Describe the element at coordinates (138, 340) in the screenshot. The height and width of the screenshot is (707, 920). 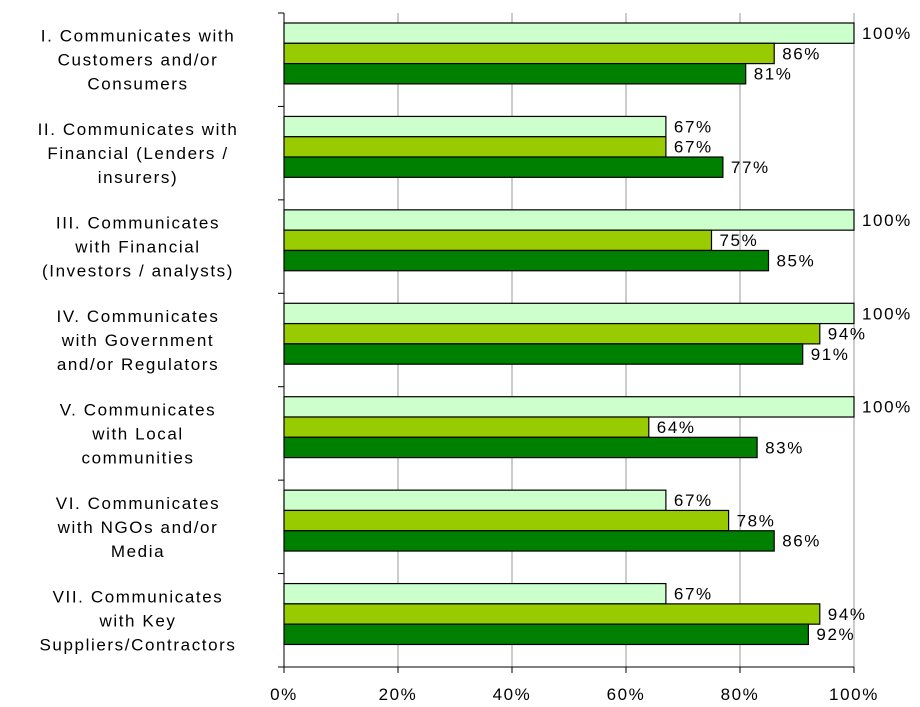
I see `category-label: with Government` at that location.